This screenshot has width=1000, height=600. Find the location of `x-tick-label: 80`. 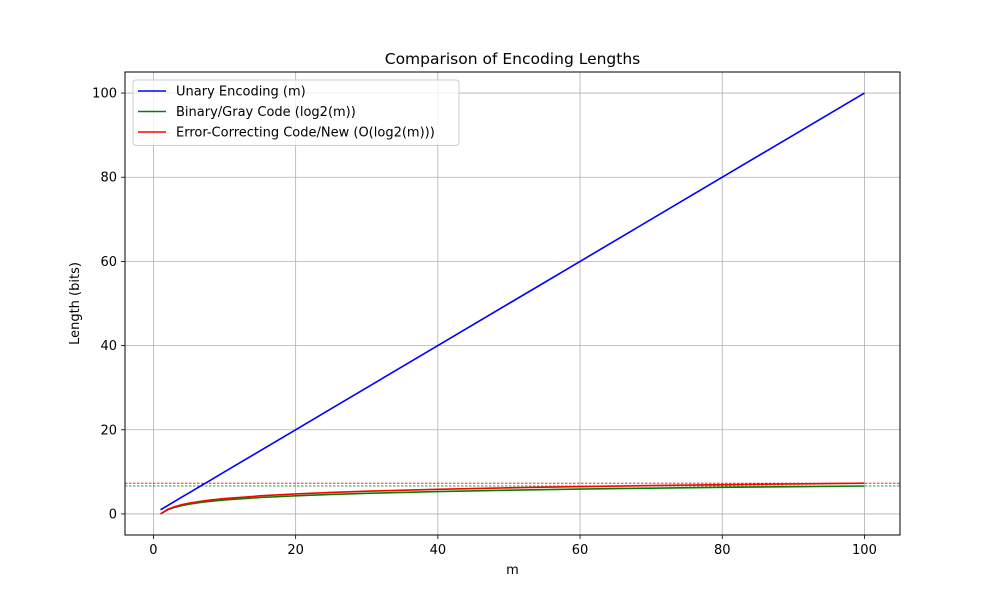

x-tick-label: 80 is located at coordinates (722, 550).